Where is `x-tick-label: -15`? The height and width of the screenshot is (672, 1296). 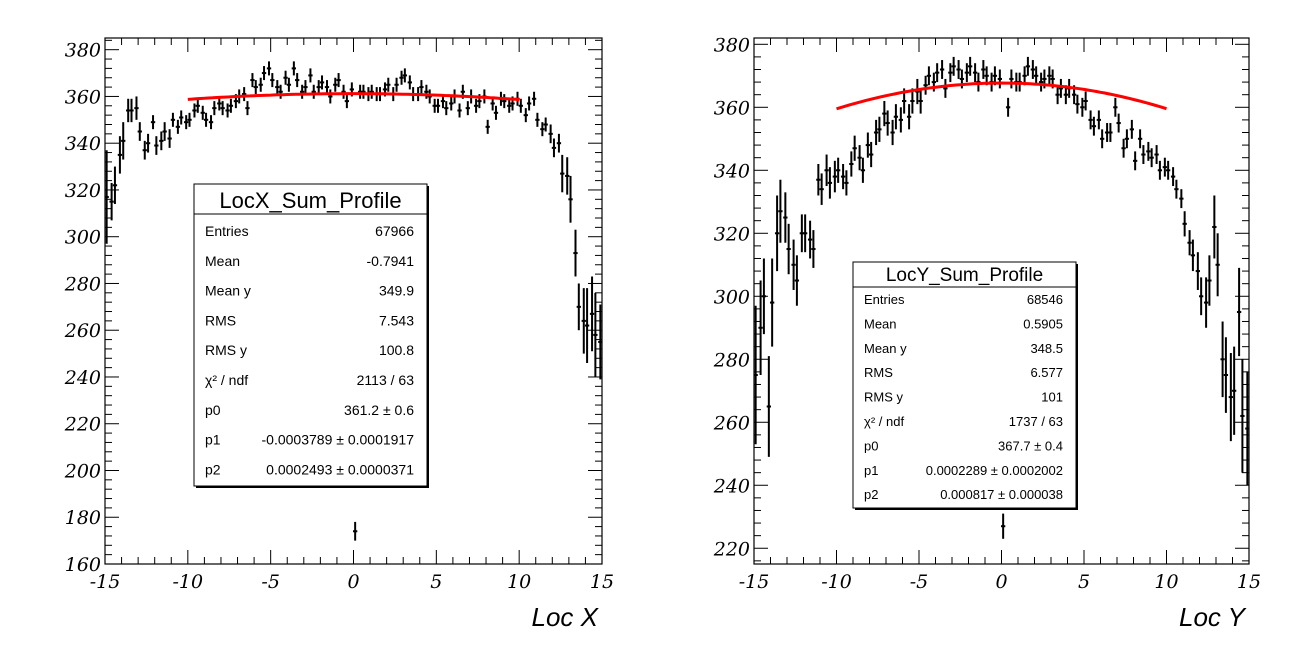 x-tick-label: -15 is located at coordinates (105, 582).